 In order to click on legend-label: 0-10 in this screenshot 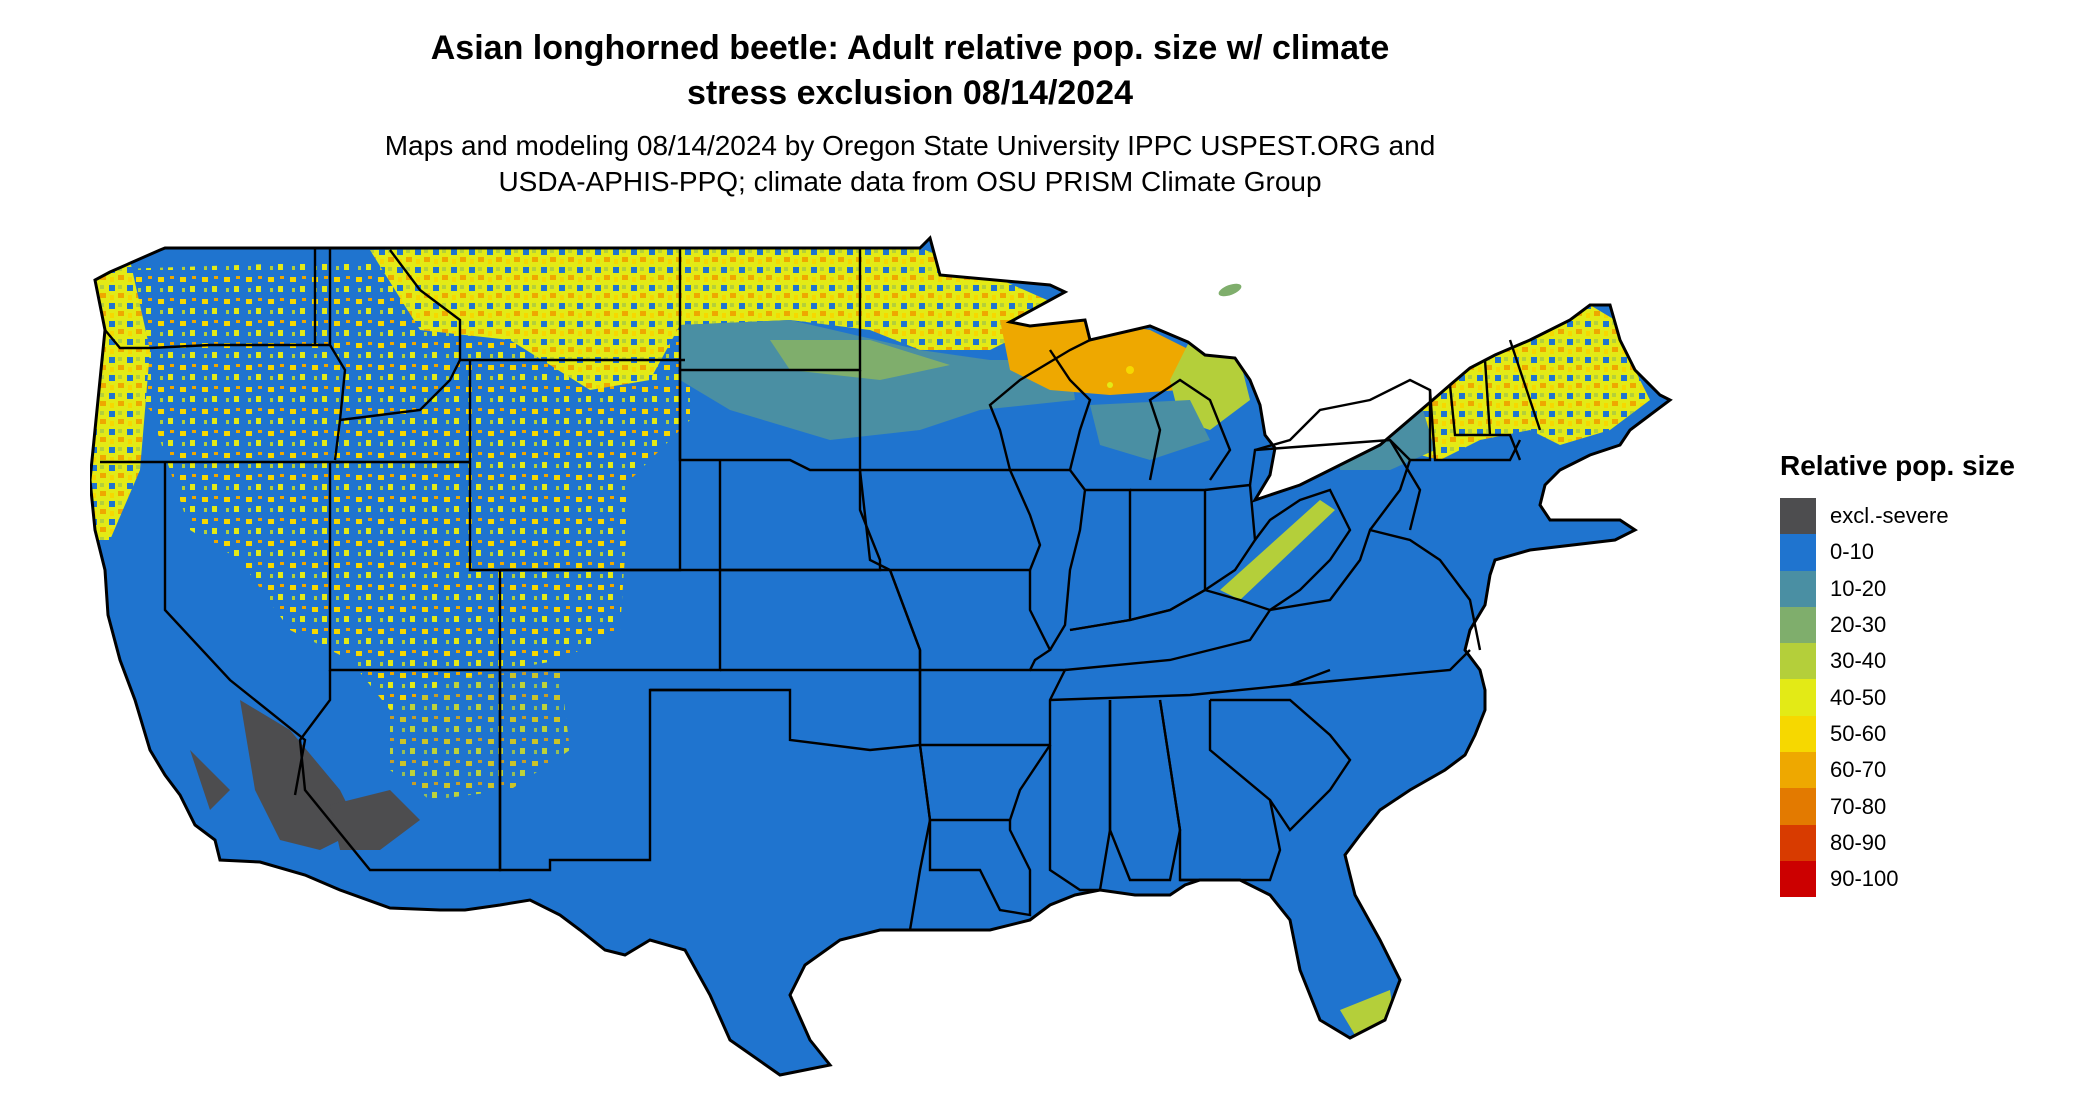, I will do `click(1852, 552)`.